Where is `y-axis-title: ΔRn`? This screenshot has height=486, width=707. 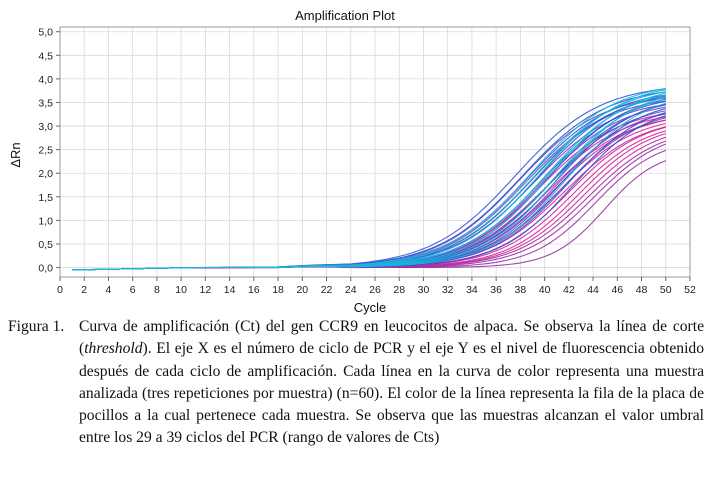 y-axis-title: ΔRn is located at coordinates (15, 154).